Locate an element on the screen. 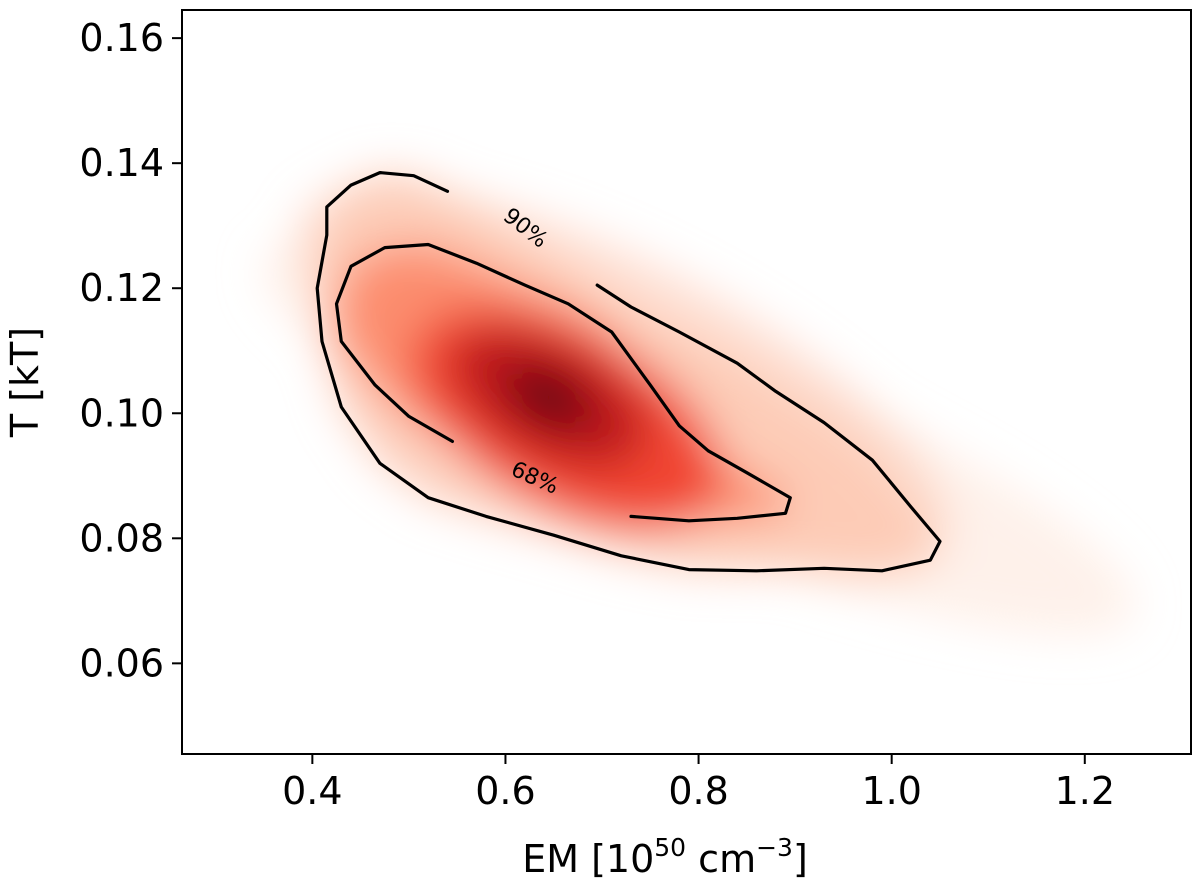 This screenshot has width=1200, height=883. x-axis-label-prefix: EM [10 is located at coordinates (588, 859).